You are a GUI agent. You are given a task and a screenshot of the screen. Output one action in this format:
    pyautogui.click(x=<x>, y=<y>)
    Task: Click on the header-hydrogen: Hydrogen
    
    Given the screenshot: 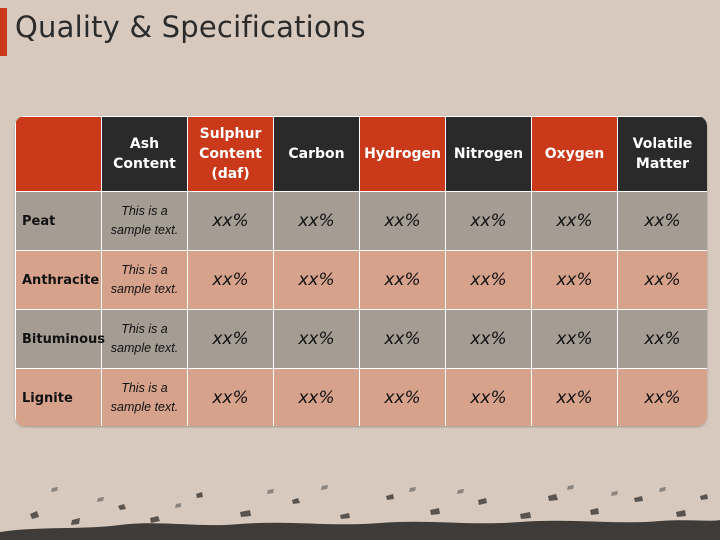 What is the action you would take?
    pyautogui.click(x=402, y=154)
    